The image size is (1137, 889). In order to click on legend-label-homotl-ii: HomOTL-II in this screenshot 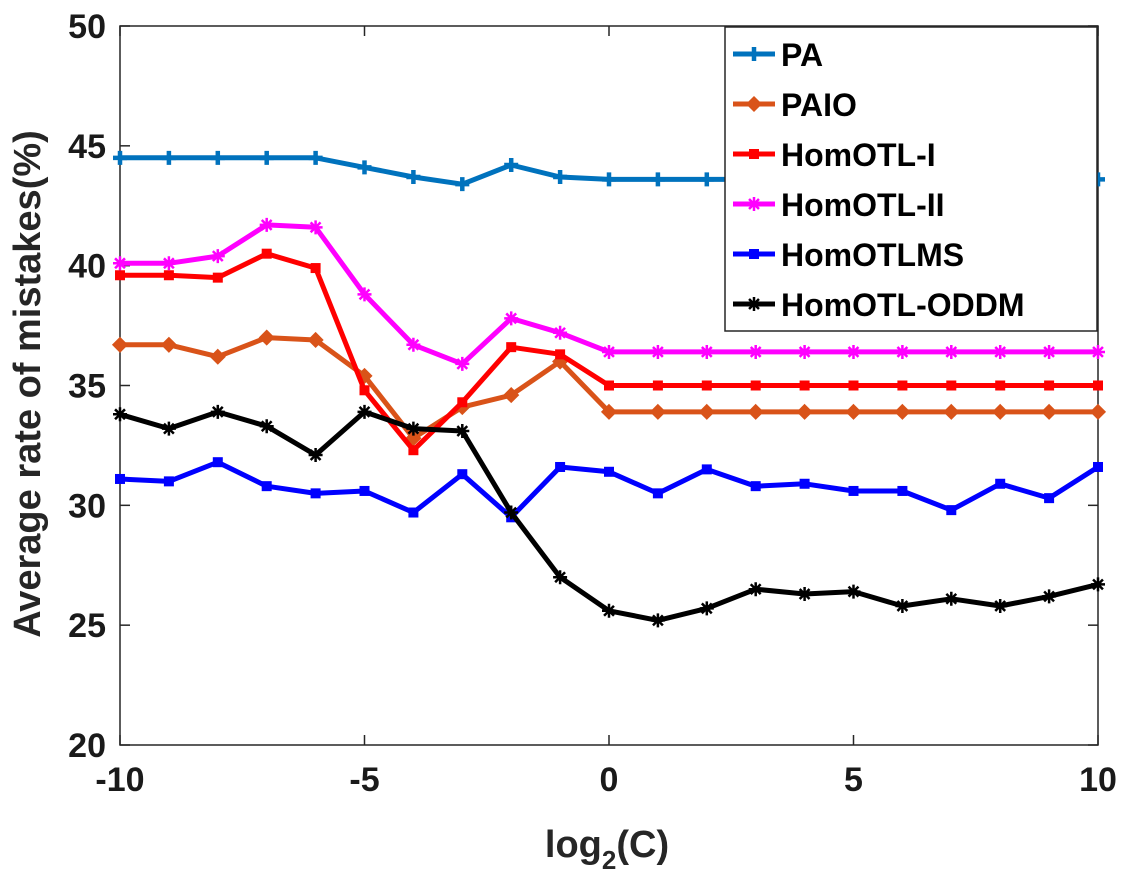, I will do `click(863, 205)`.